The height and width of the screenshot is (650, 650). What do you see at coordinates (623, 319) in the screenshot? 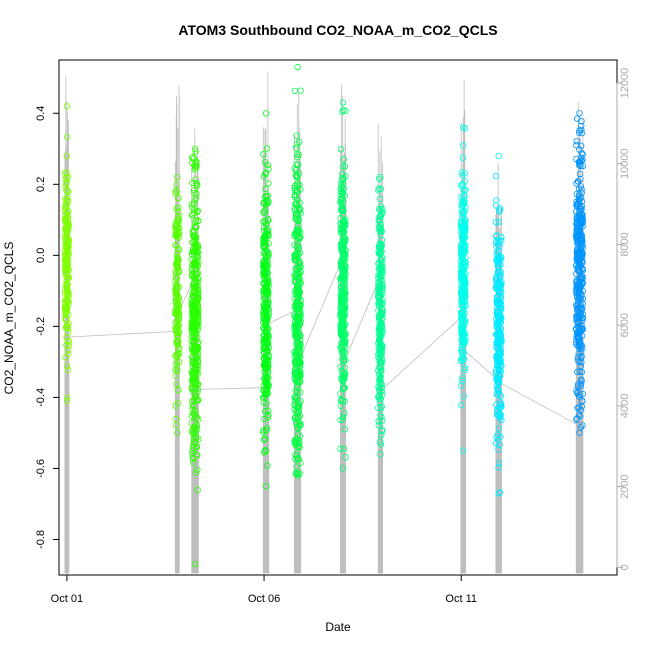
I see `y-axis-right: 0 2000 4000 6000 8000 10000 12000` at bounding box center [623, 319].